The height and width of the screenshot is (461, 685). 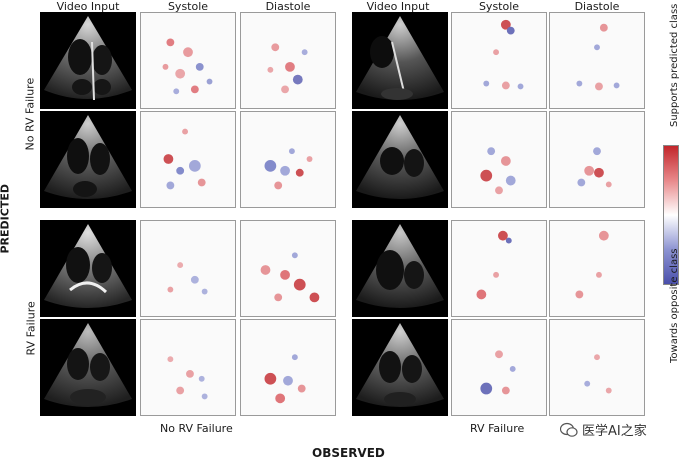 I want to click on colorbar, so click(x=671, y=215).